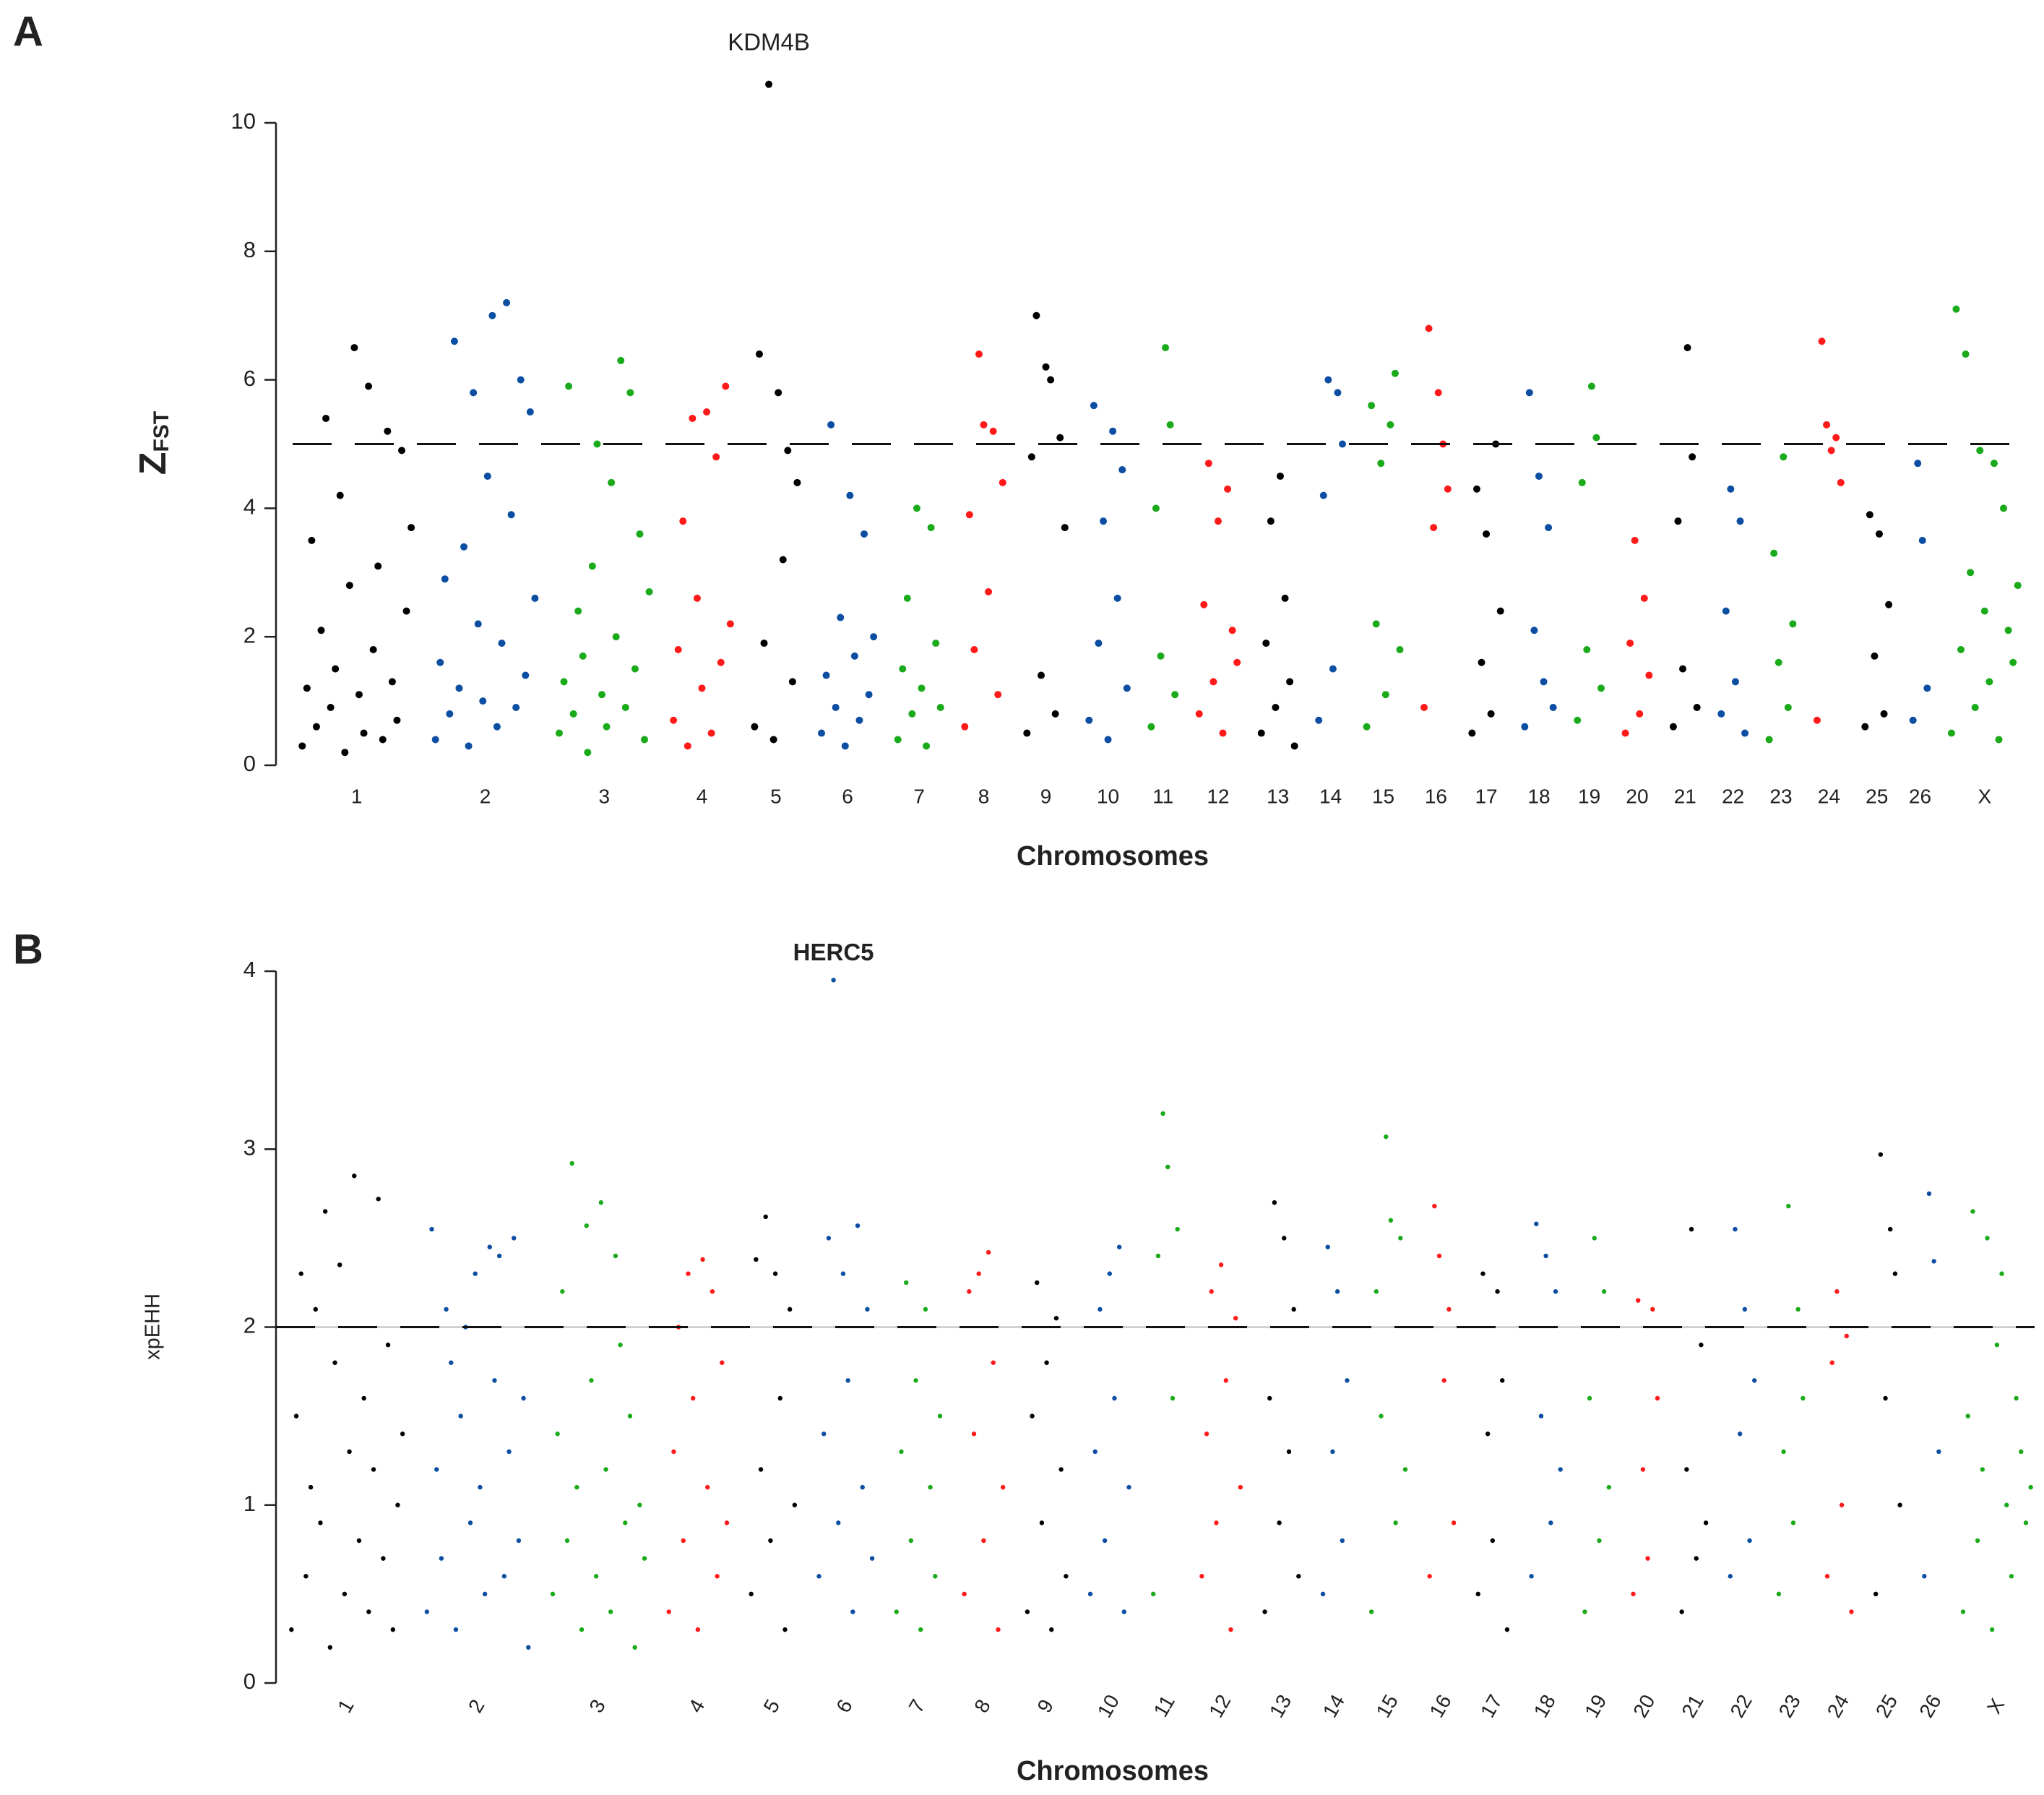 The image size is (2044, 1795). I want to click on peak-annotation: HERC5, so click(833, 952).